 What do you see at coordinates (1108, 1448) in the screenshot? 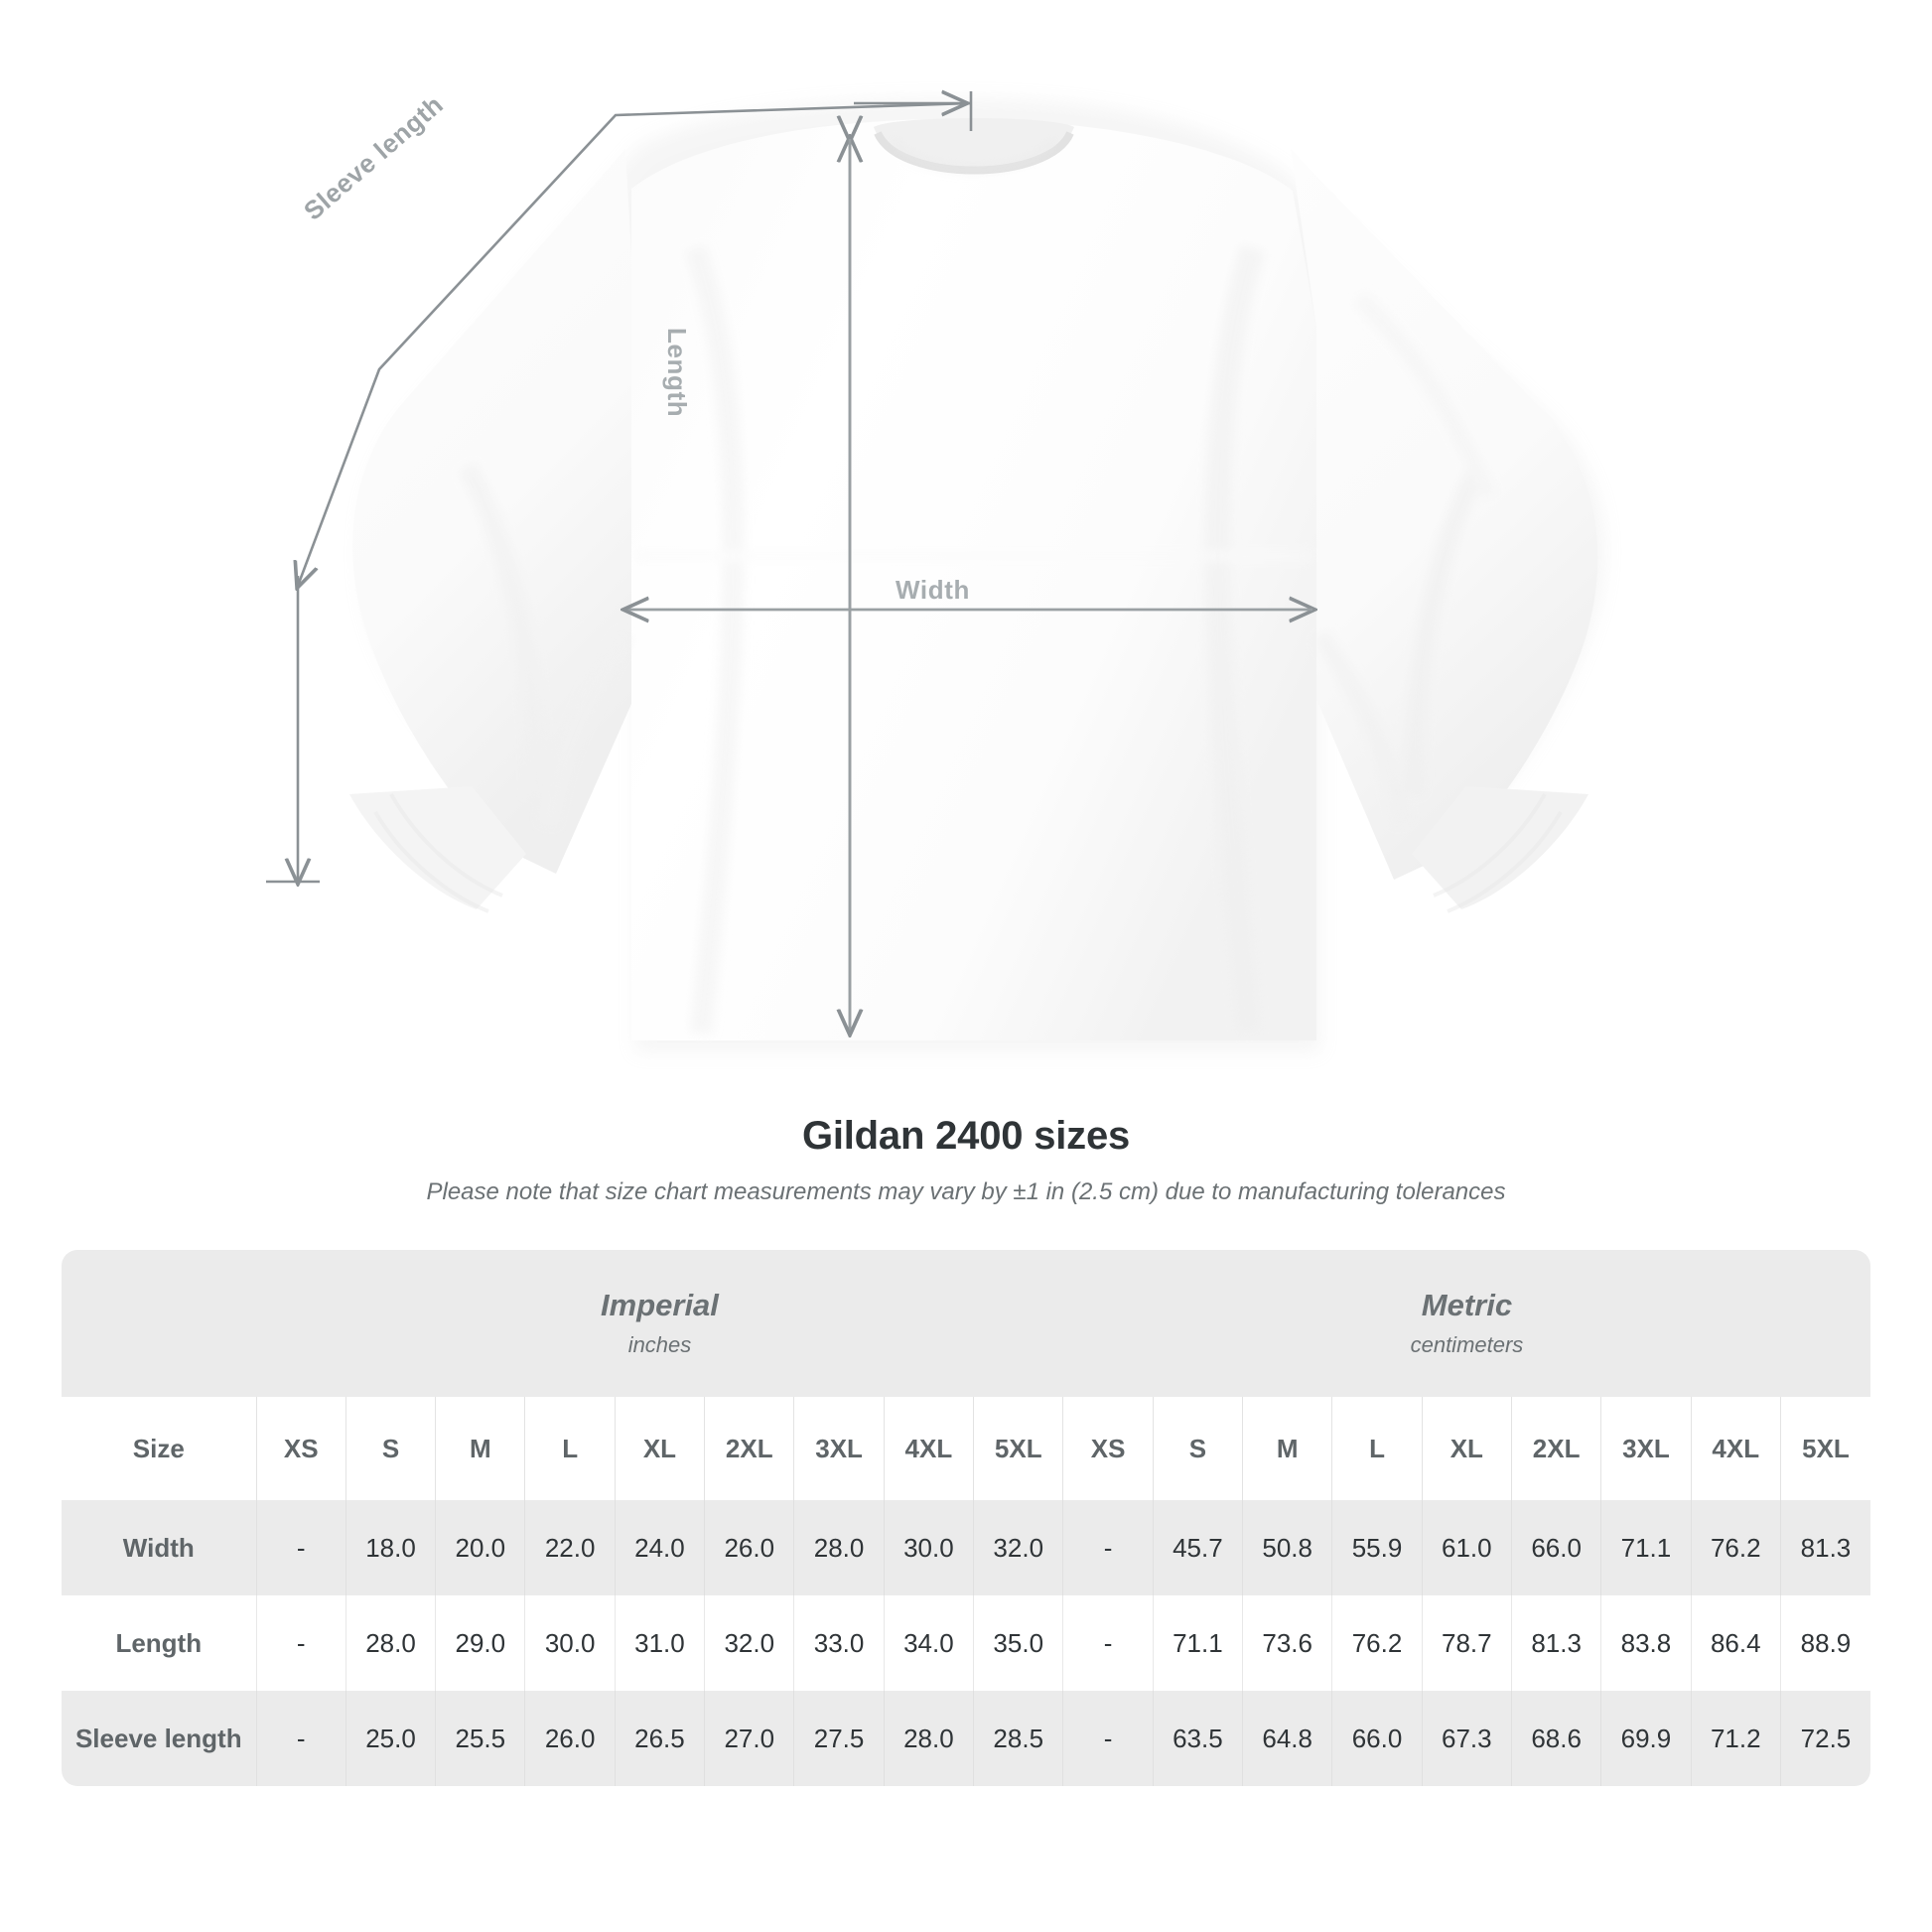
I see `size-header-metric-xs: XS` at bounding box center [1108, 1448].